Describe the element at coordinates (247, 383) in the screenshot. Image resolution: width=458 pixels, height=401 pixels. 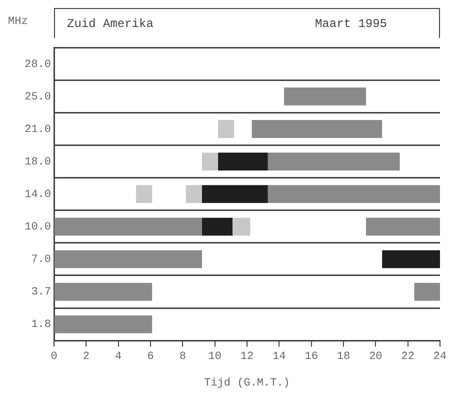
I see `x-axis-title: Tijd (G.M.T.)` at that location.